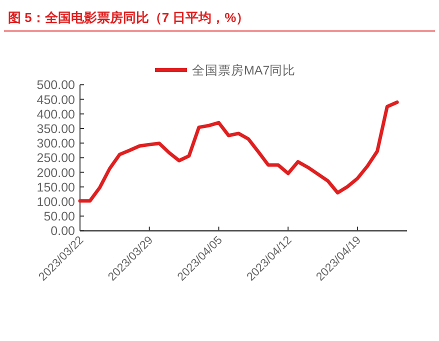  Describe the element at coordinates (56, 187) in the screenshot. I see `y-tick-label: 150.00` at that location.